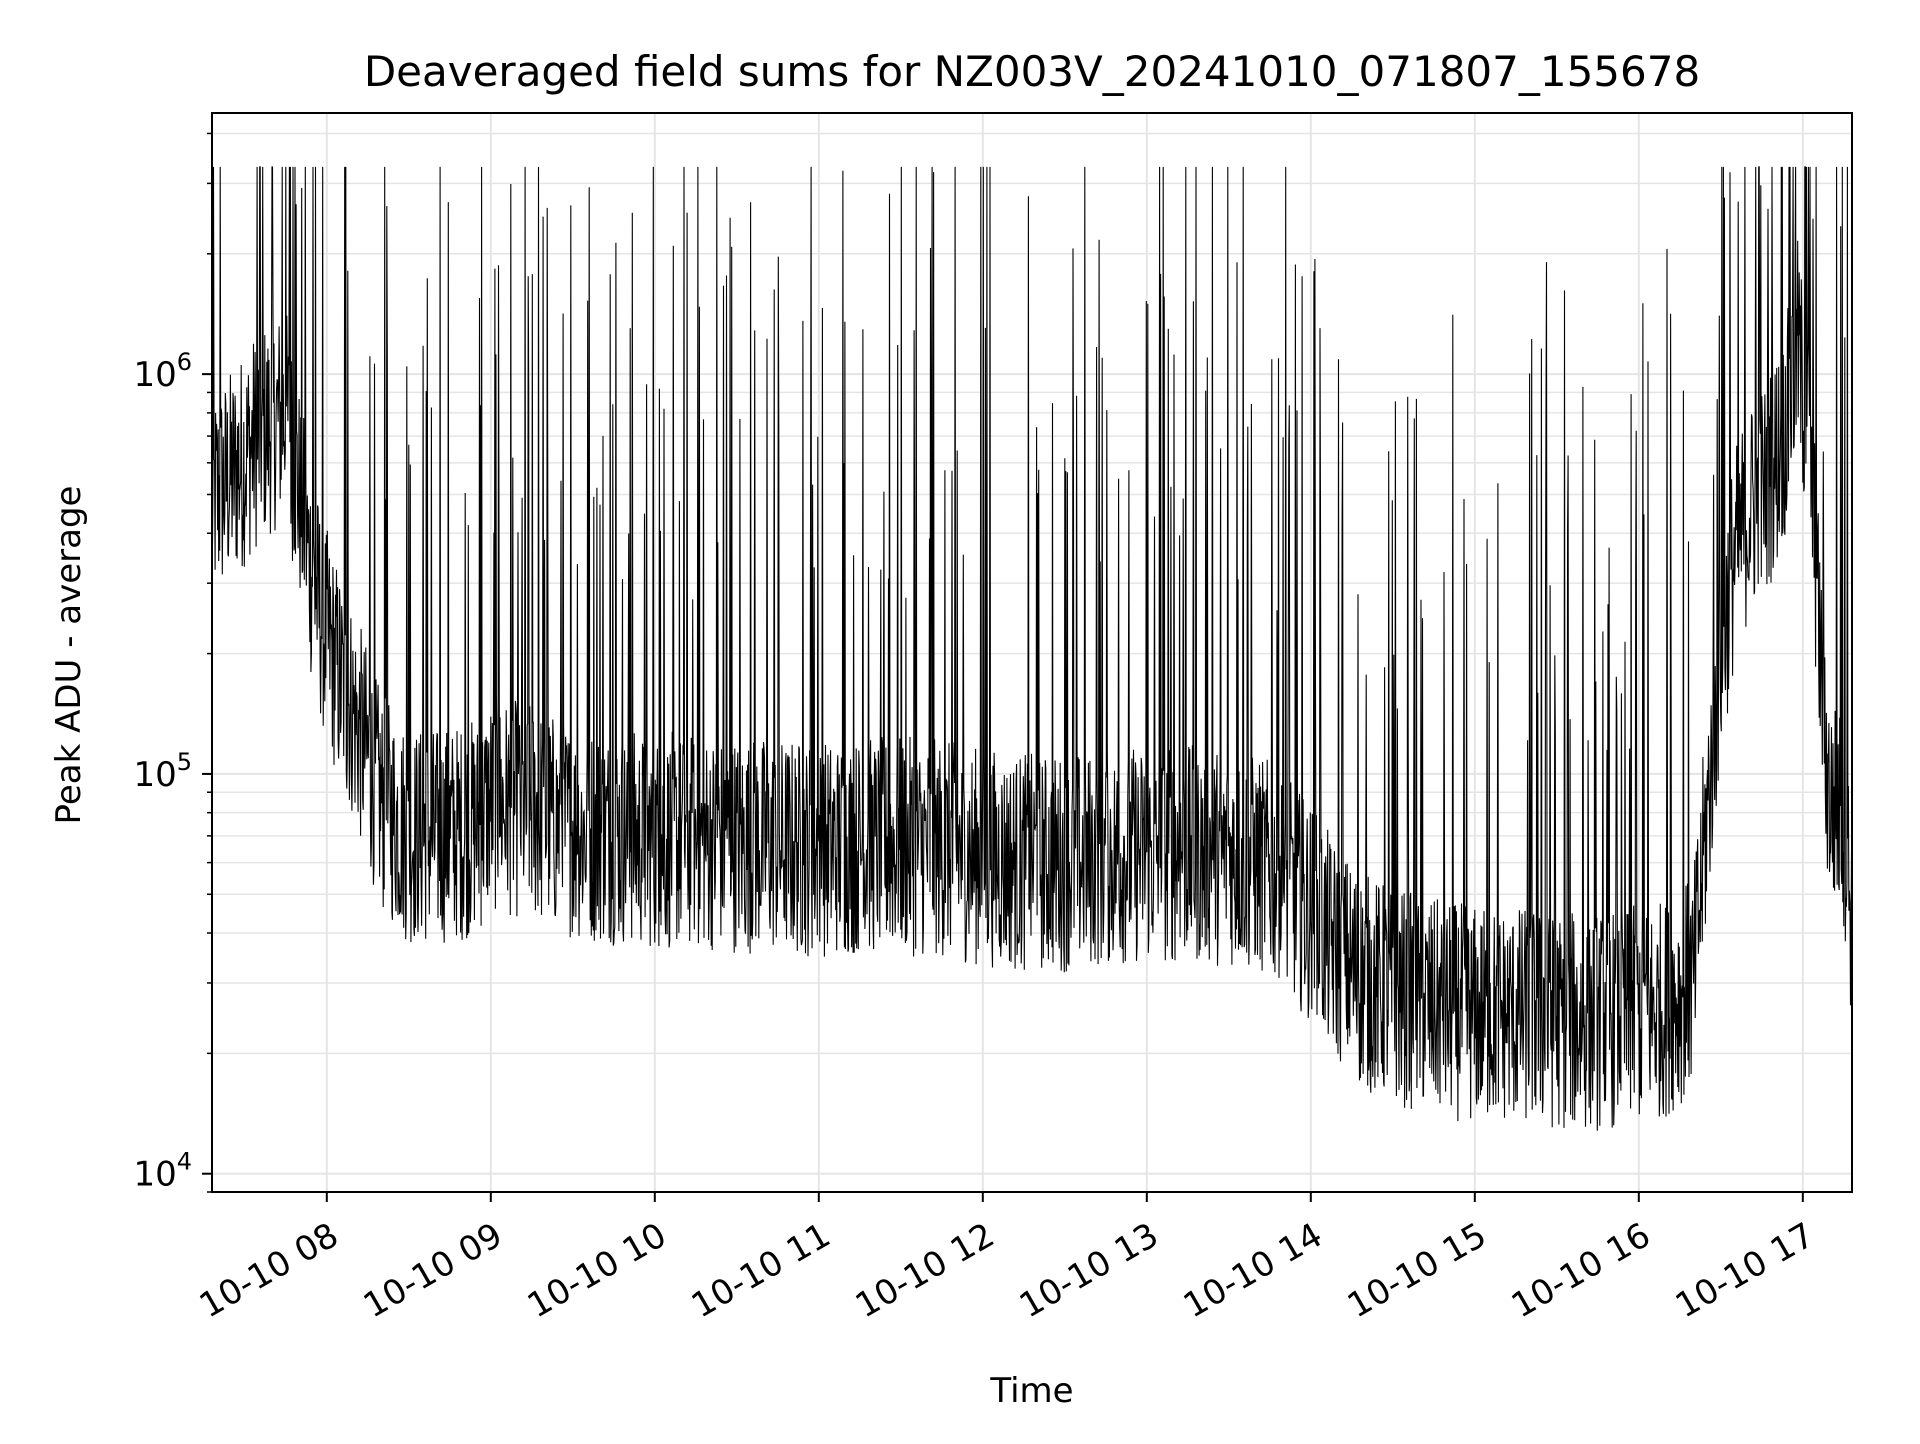  Describe the element at coordinates (162, 1171) in the screenshot. I see `y-tick-label: 10⁴` at that location.